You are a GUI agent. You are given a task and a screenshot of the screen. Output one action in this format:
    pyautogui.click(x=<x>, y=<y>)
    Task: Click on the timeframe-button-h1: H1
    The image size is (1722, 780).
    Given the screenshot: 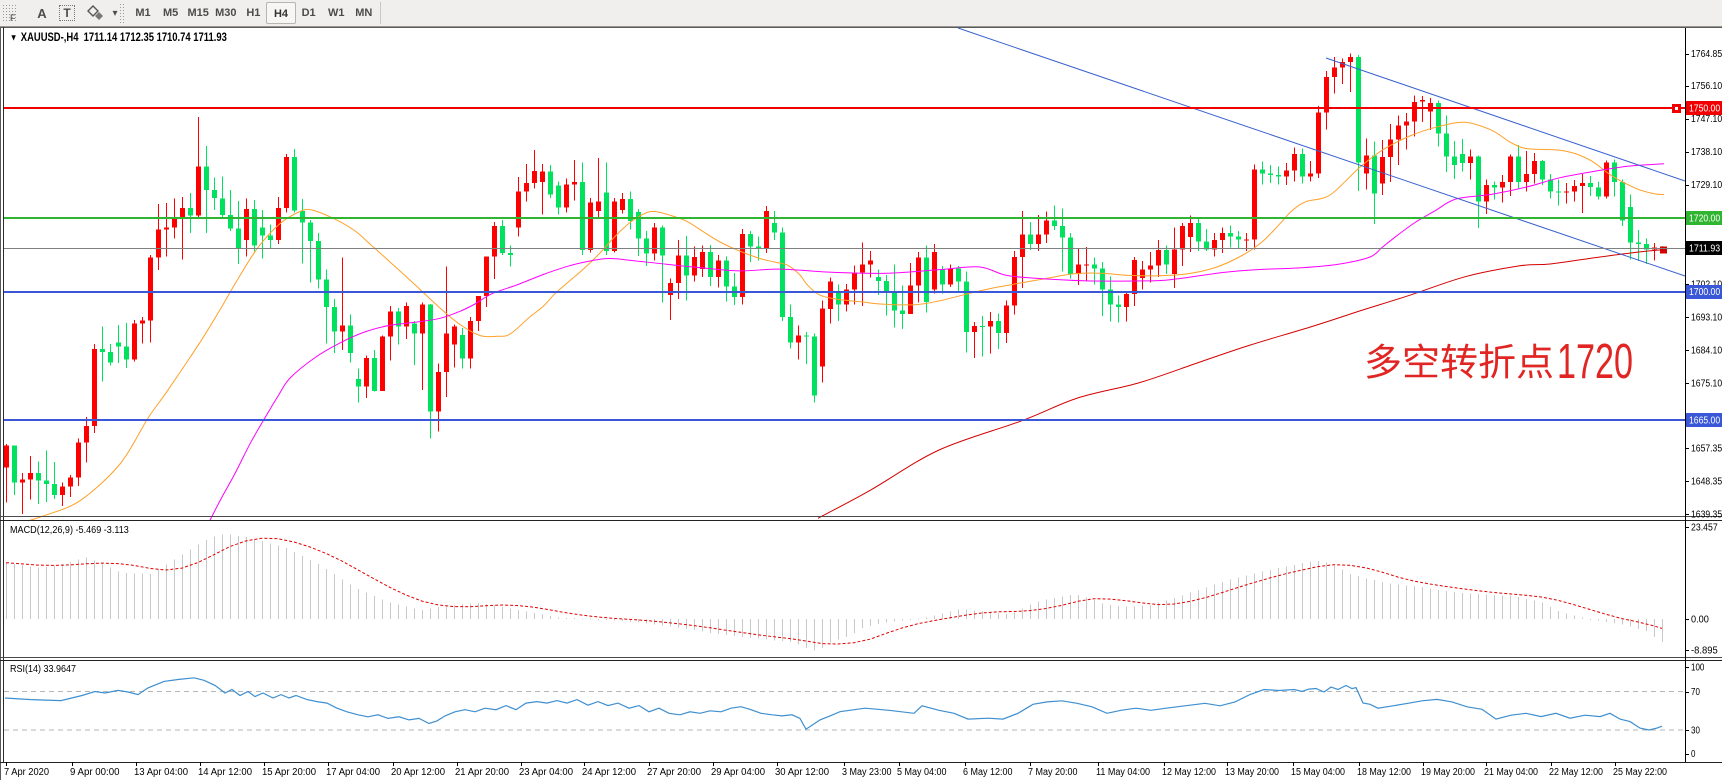 What is the action you would take?
    pyautogui.click(x=253, y=13)
    